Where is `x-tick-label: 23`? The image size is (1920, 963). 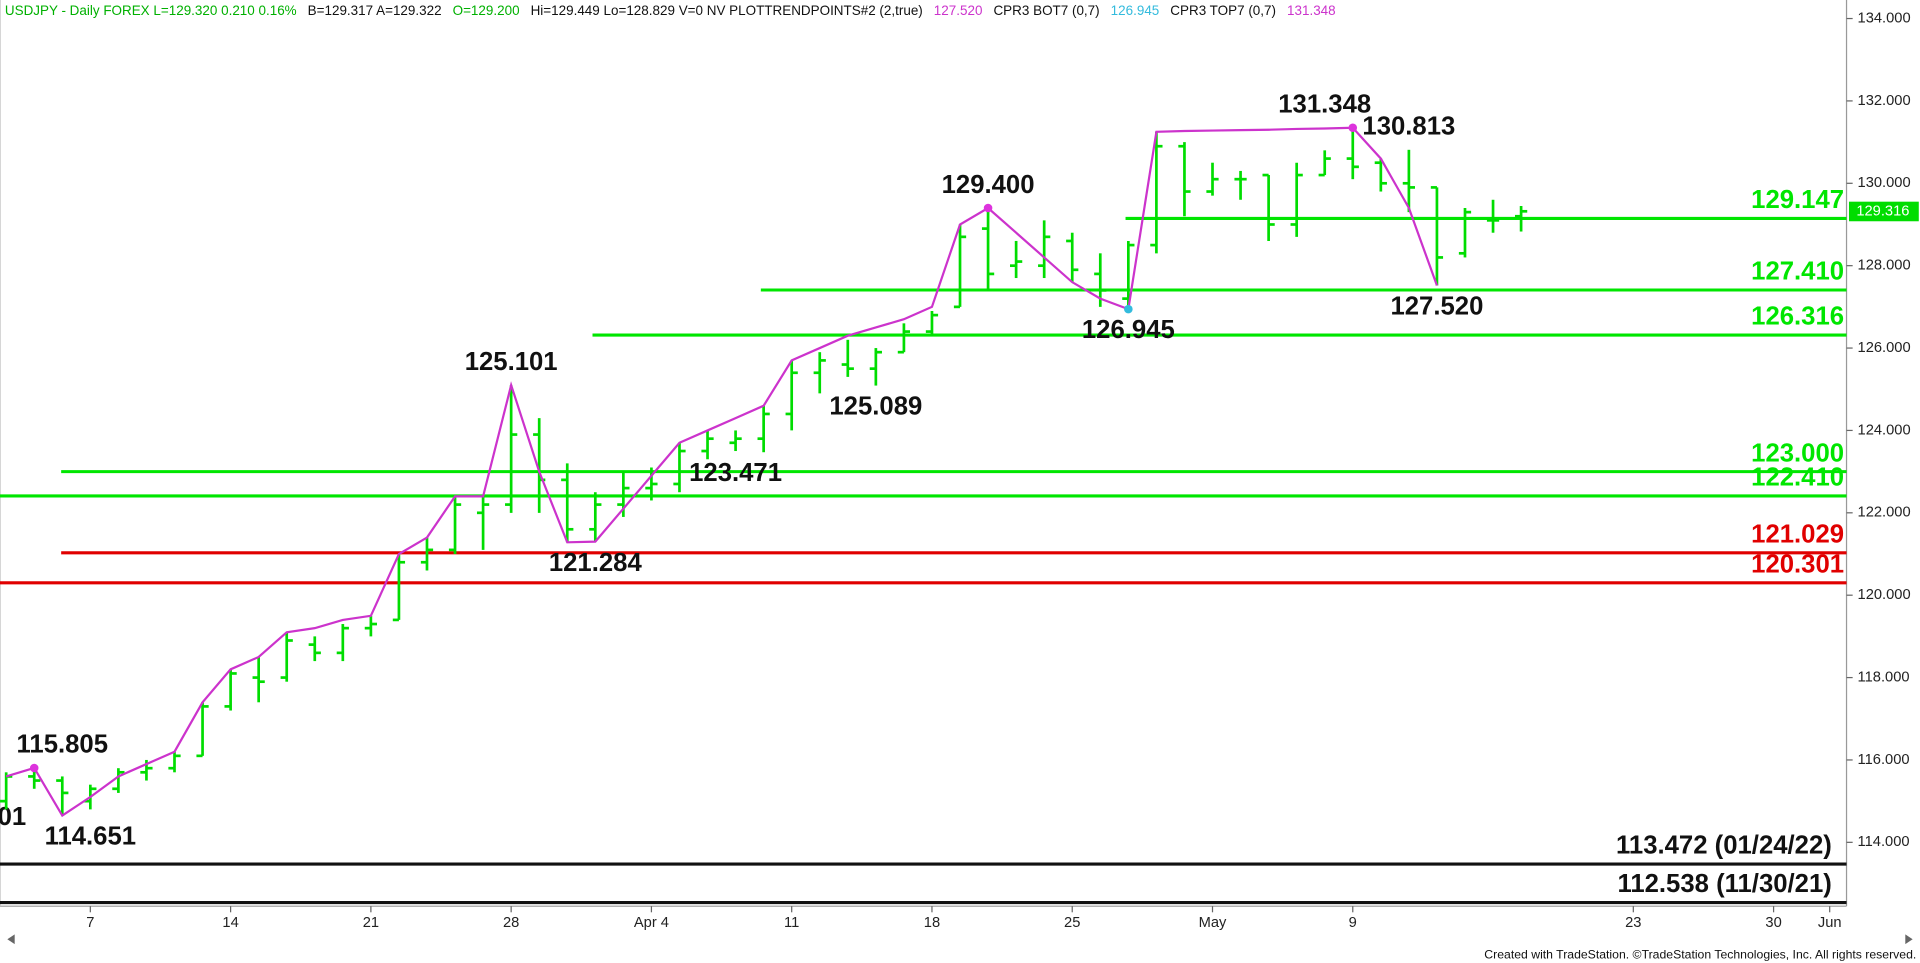 x-tick-label: 23 is located at coordinates (1633, 923).